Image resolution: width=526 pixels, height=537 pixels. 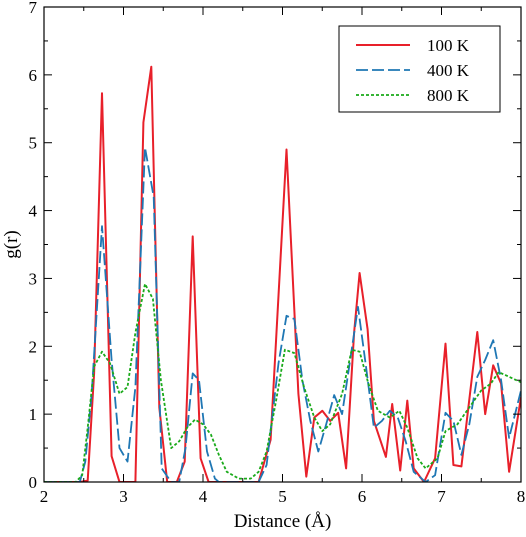 What do you see at coordinates (33, 346) in the screenshot?
I see `y-tick-label: 2` at bounding box center [33, 346].